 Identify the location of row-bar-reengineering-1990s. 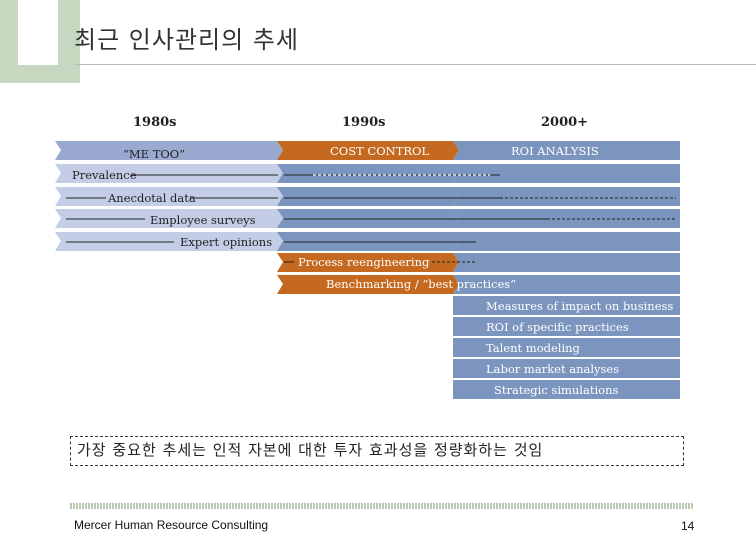
(368, 262).